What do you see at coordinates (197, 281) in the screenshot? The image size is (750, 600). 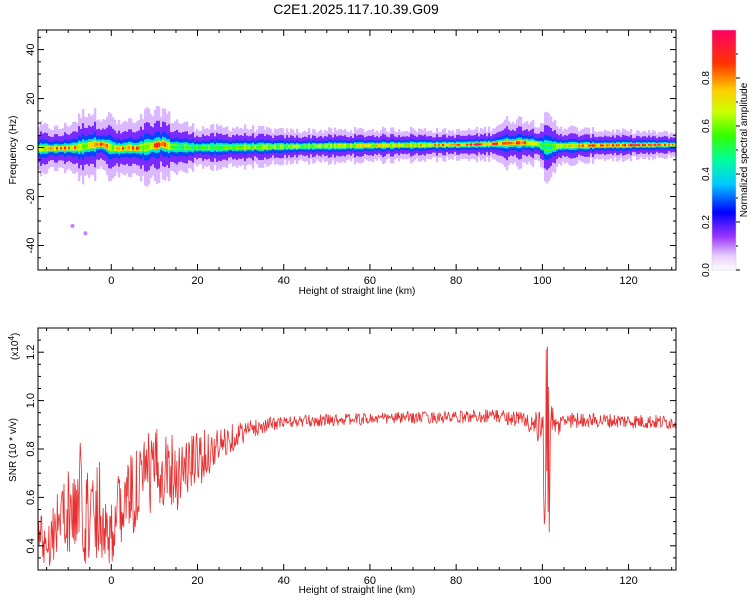 I see `spectrogram-x-tick-label: 20` at bounding box center [197, 281].